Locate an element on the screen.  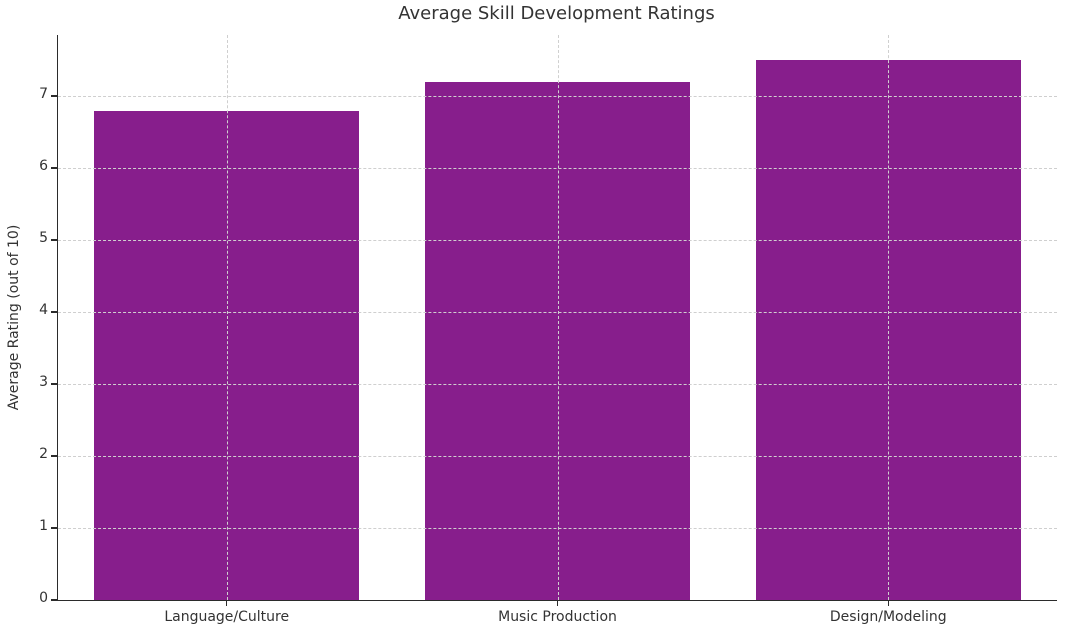
chart-title: Average Skill Development Ratings is located at coordinates (556, 13).